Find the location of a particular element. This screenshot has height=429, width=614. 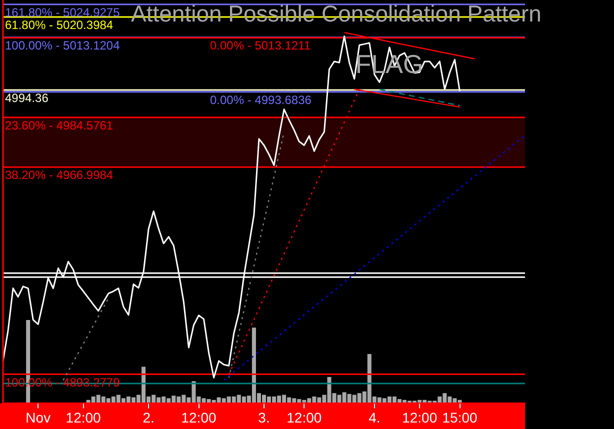

annotation: 61.80% - 5020.3984 is located at coordinates (59, 25).